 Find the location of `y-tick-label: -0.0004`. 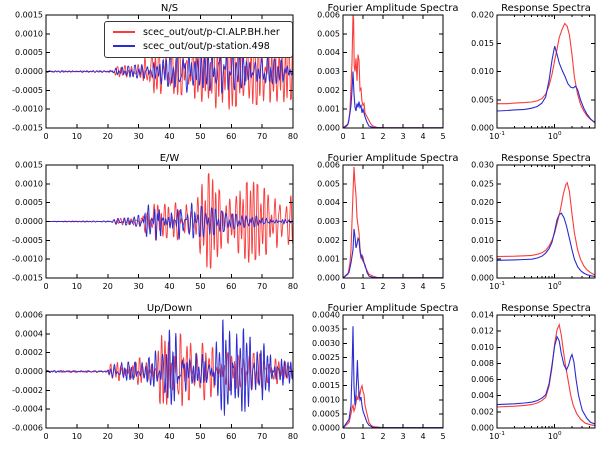

y-tick-label: -0.0004 is located at coordinates (27, 409).